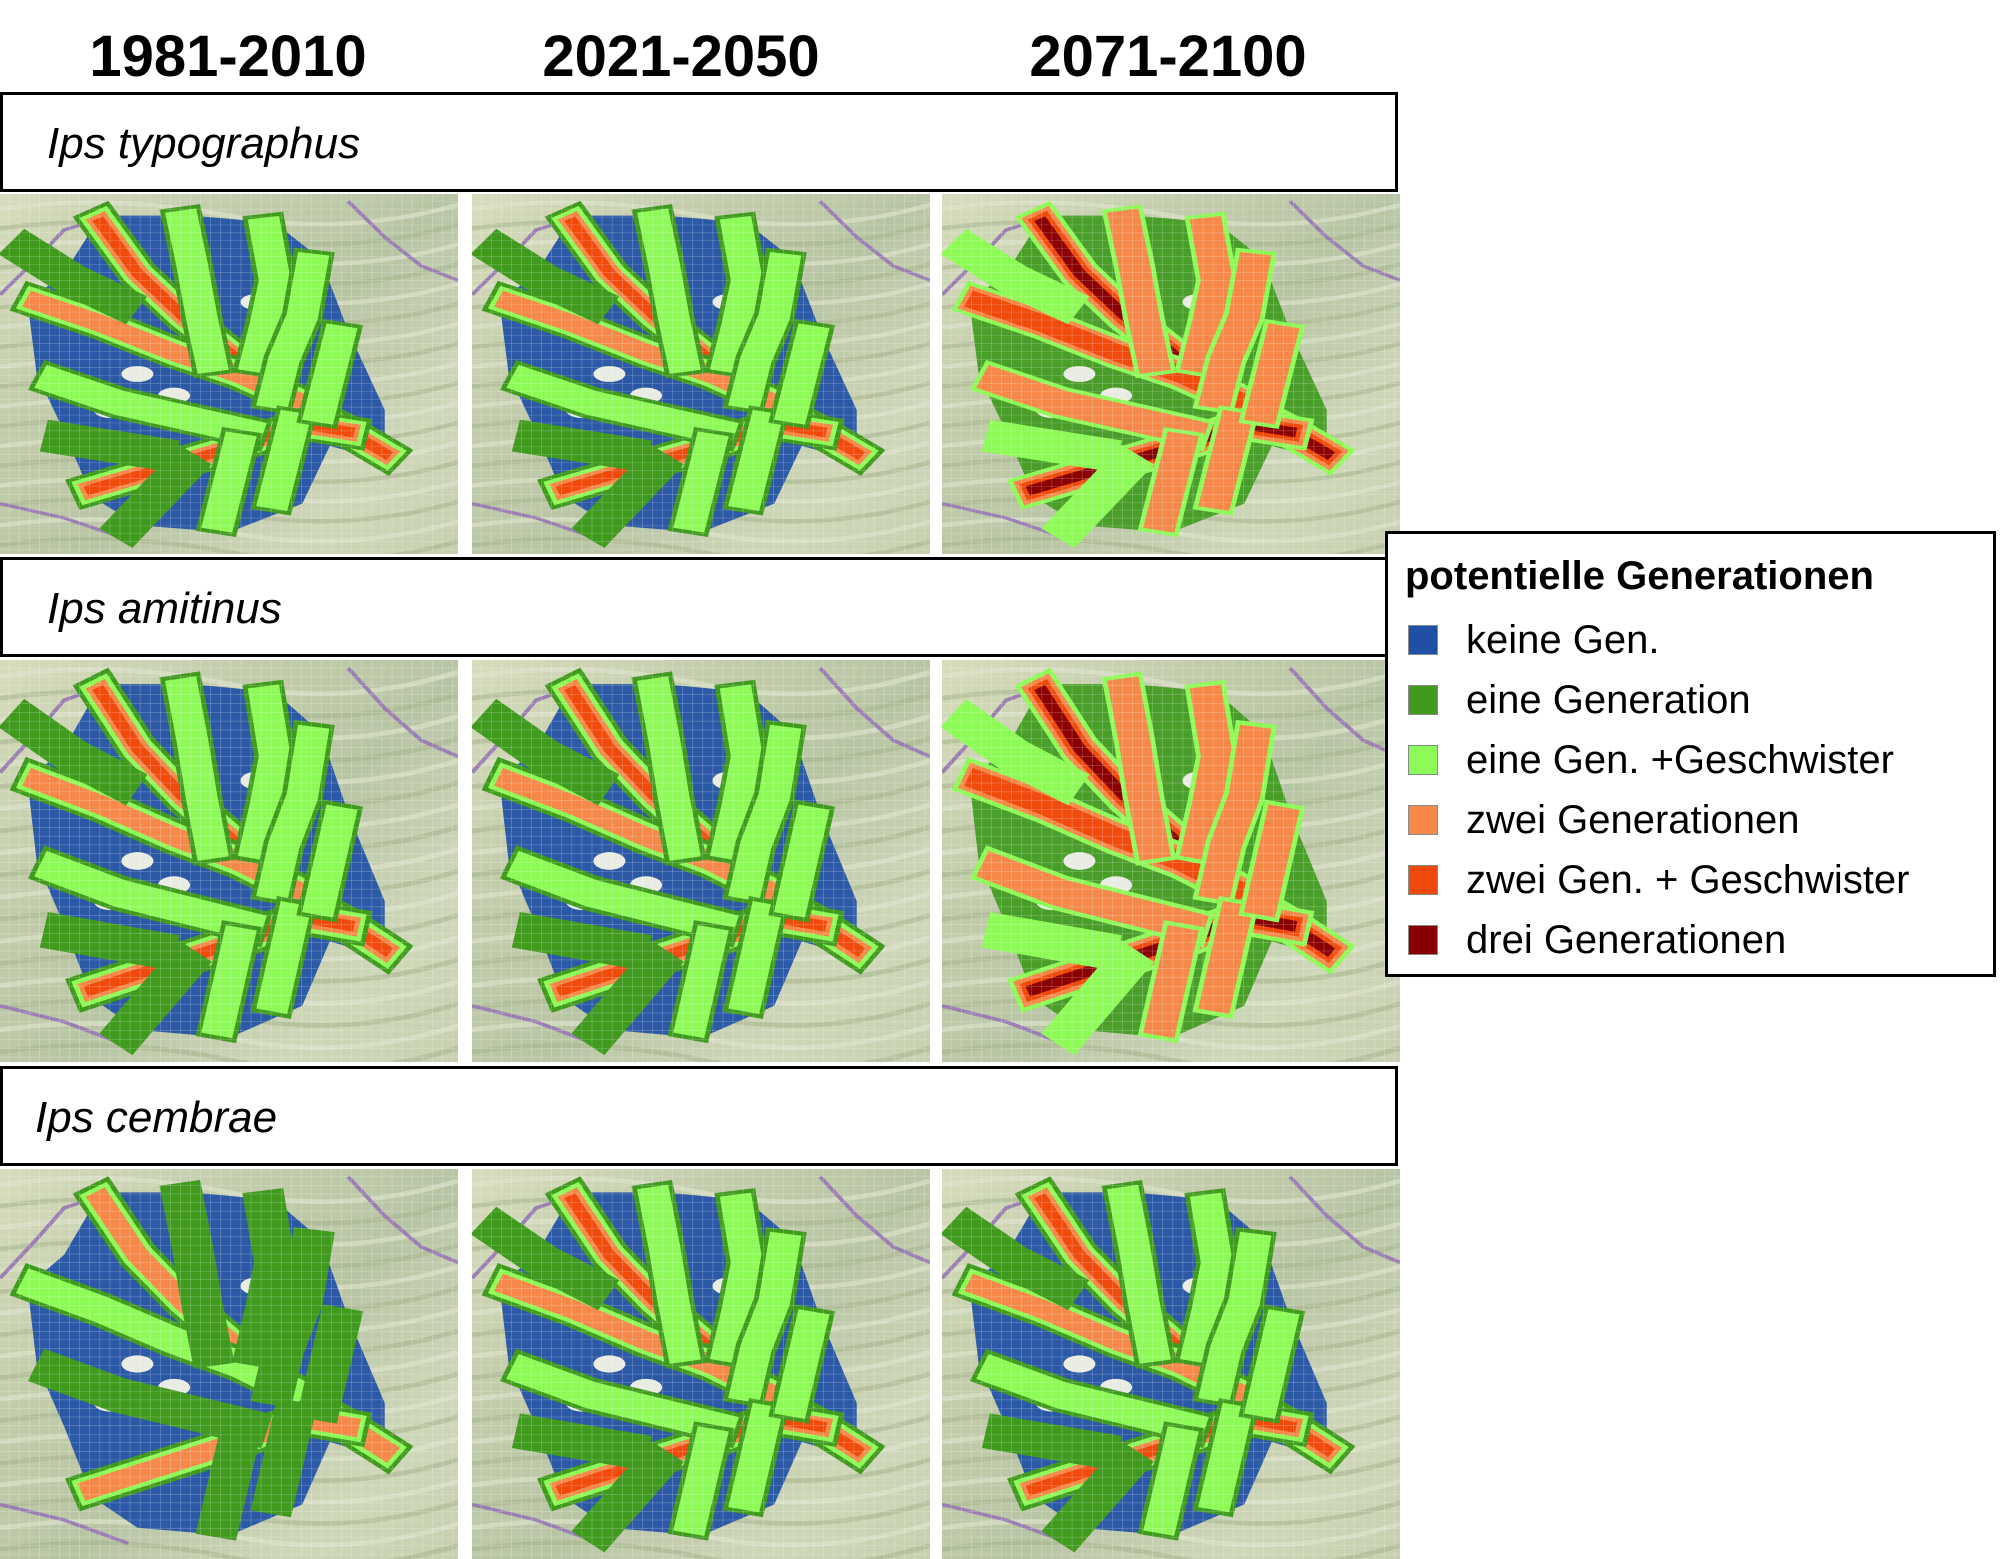  Describe the element at coordinates (156, 1117) in the screenshot. I see `species-label: Ips cembrae` at that location.